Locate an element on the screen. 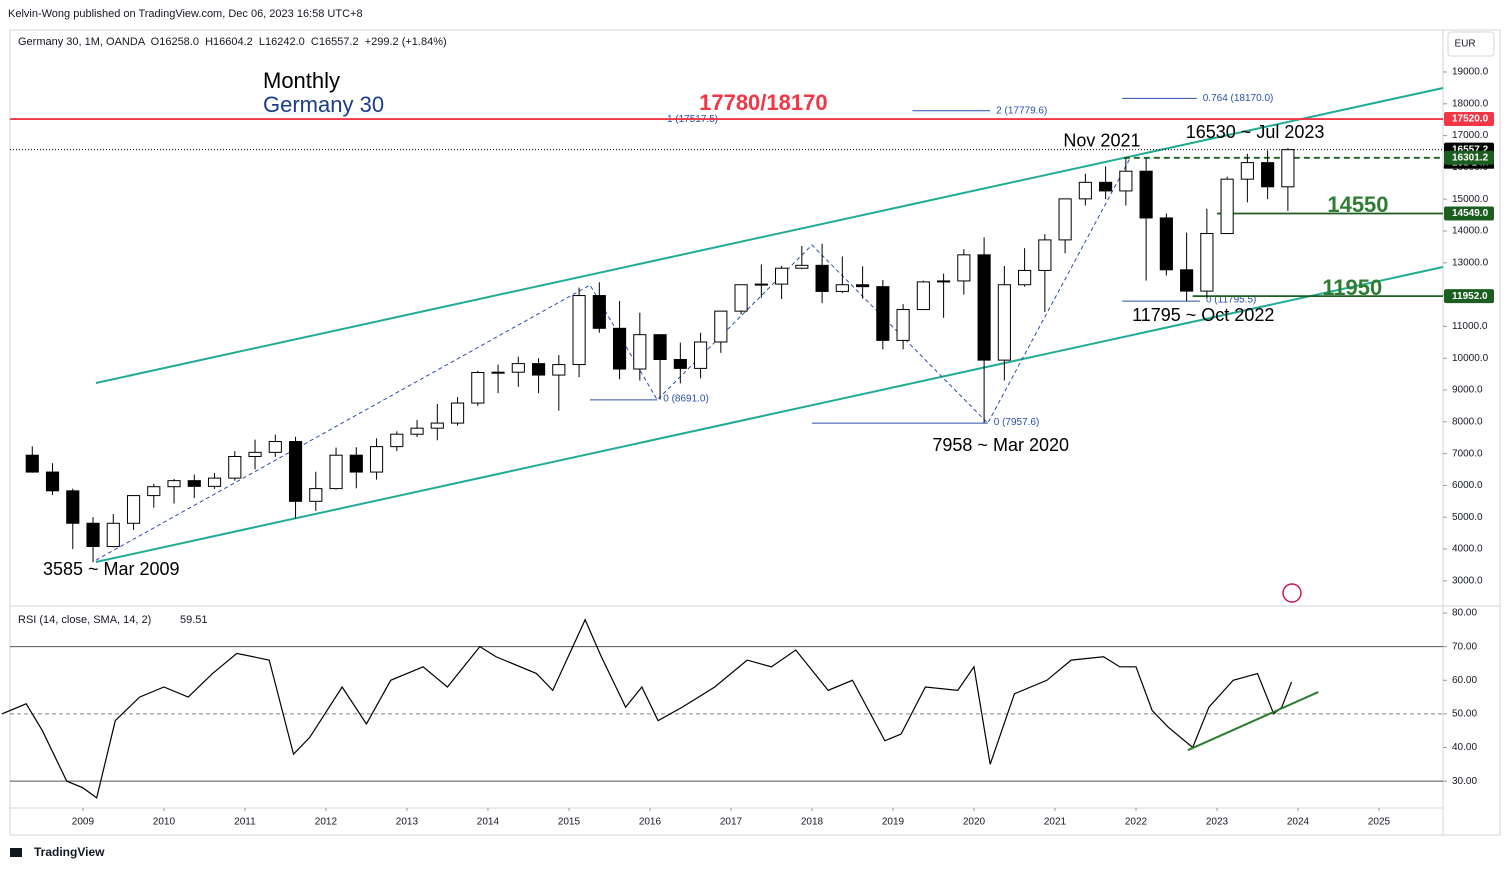 The height and width of the screenshot is (871, 1509). fib-label: 0 (8691.0) is located at coordinates (686, 398).